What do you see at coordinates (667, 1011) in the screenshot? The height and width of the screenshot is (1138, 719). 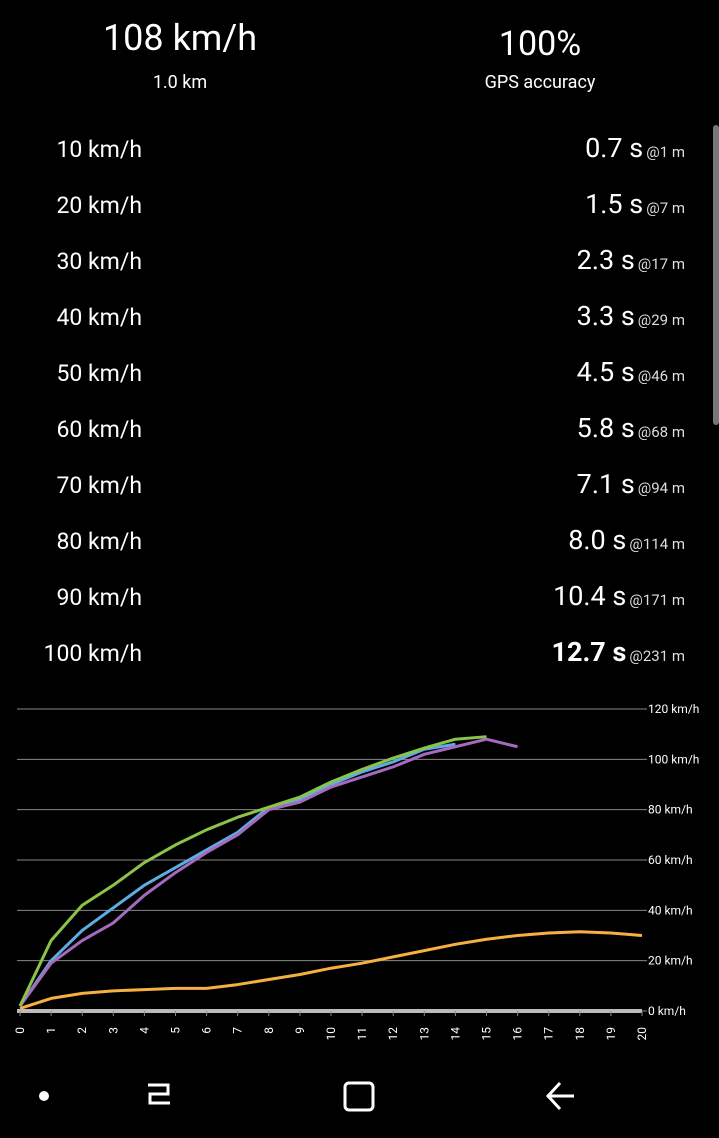 I see `y-tick-label: 0 km/h` at bounding box center [667, 1011].